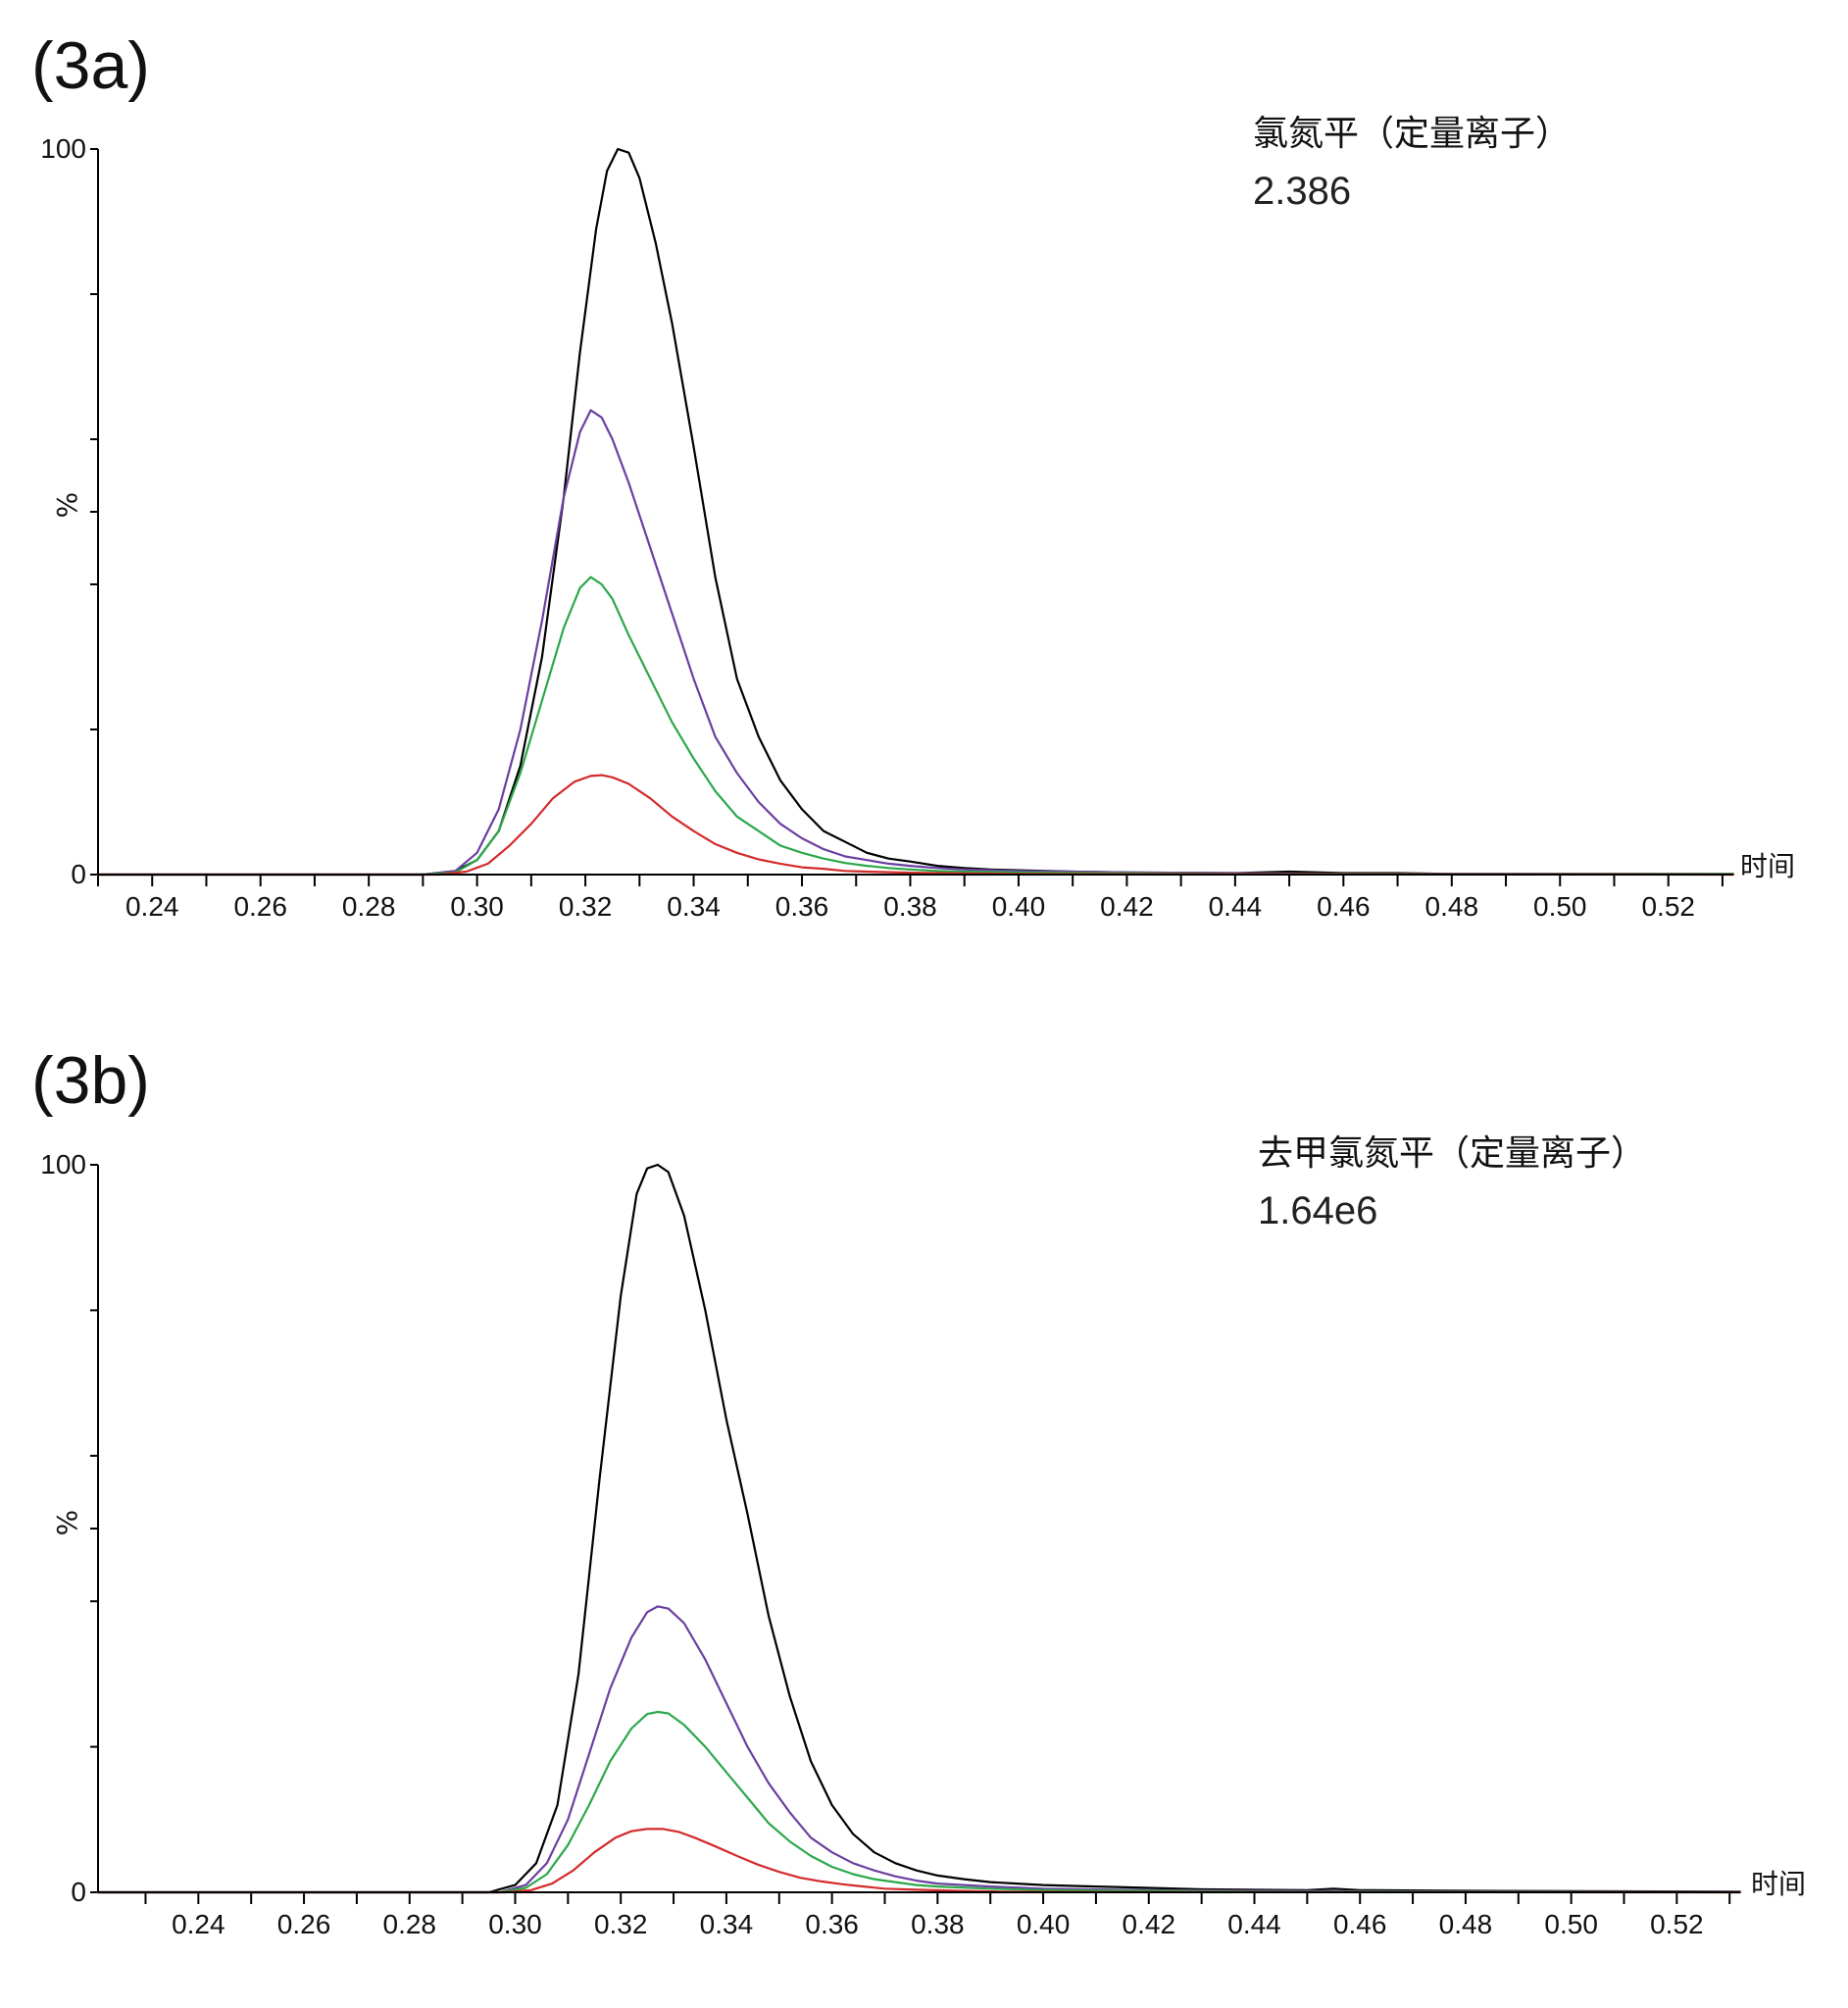 The height and width of the screenshot is (2008, 1848). Describe the element at coordinates (1317, 1210) in the screenshot. I see `annotation-value-3b: 1.64e6` at that location.